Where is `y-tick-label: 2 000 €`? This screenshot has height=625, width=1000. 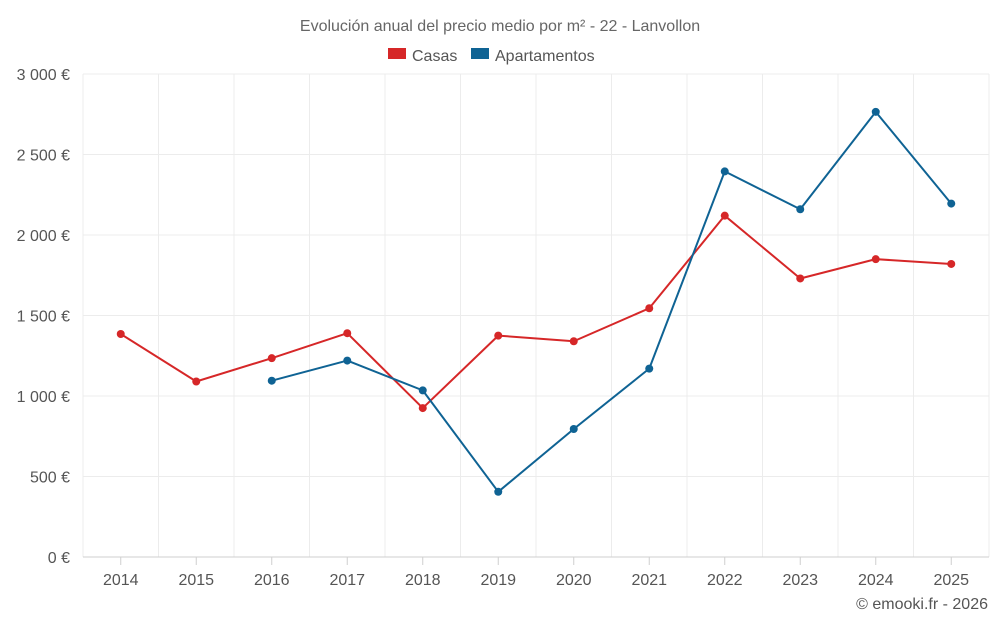 y-tick-label: 2 000 € is located at coordinates (43, 236).